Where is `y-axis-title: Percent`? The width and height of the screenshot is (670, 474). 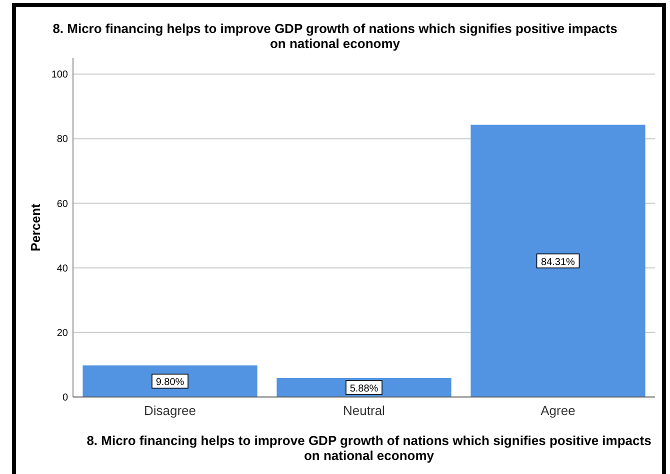 y-axis-title: Percent is located at coordinates (35, 227).